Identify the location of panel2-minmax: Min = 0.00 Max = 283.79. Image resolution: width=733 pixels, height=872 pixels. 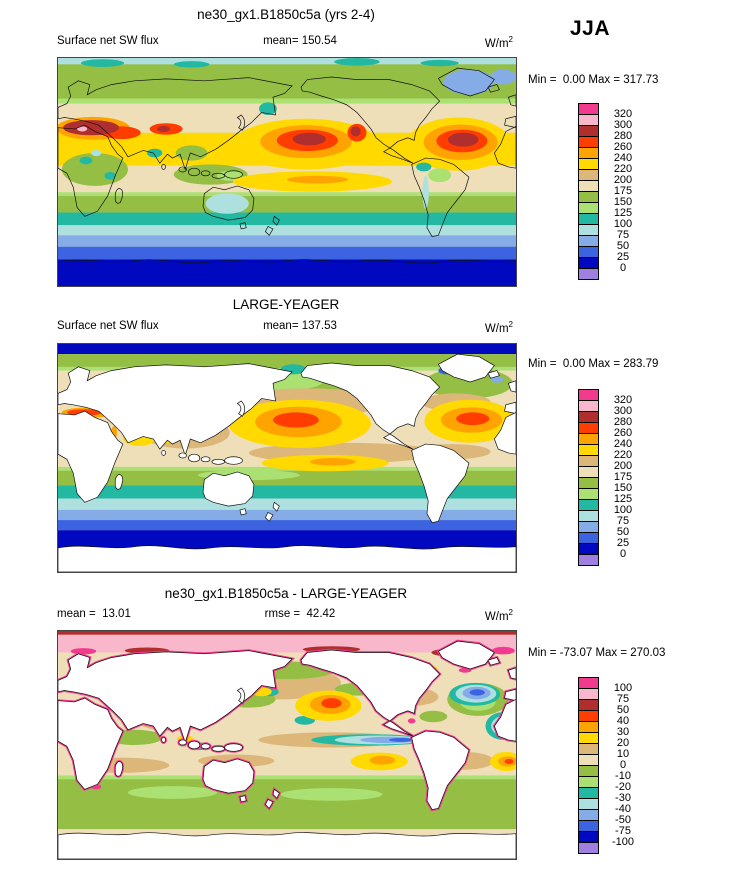
(593, 364).